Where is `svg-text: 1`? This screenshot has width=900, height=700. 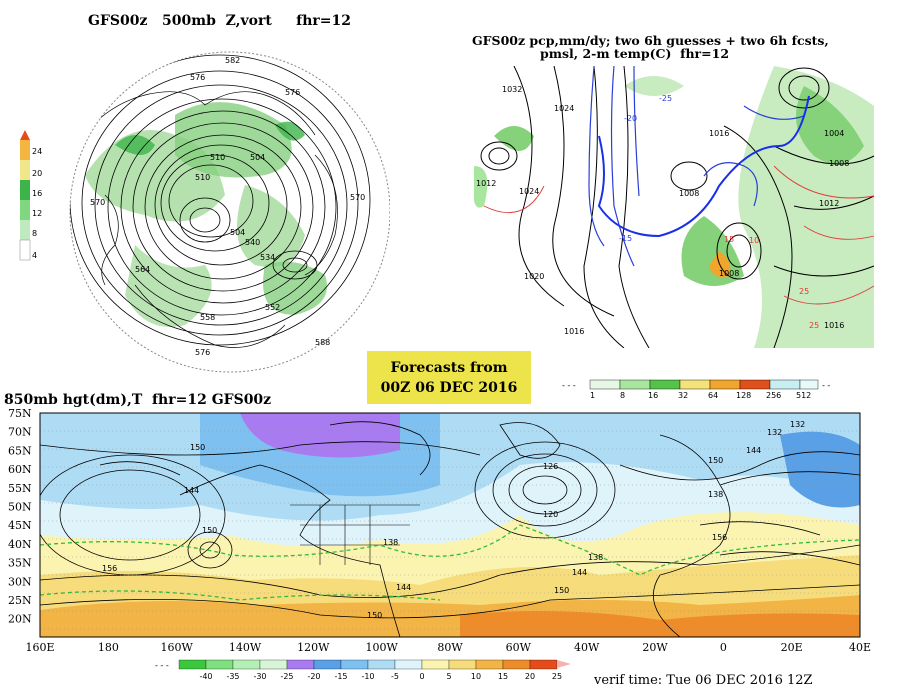
svg-text: 1 is located at coordinates (592, 395).